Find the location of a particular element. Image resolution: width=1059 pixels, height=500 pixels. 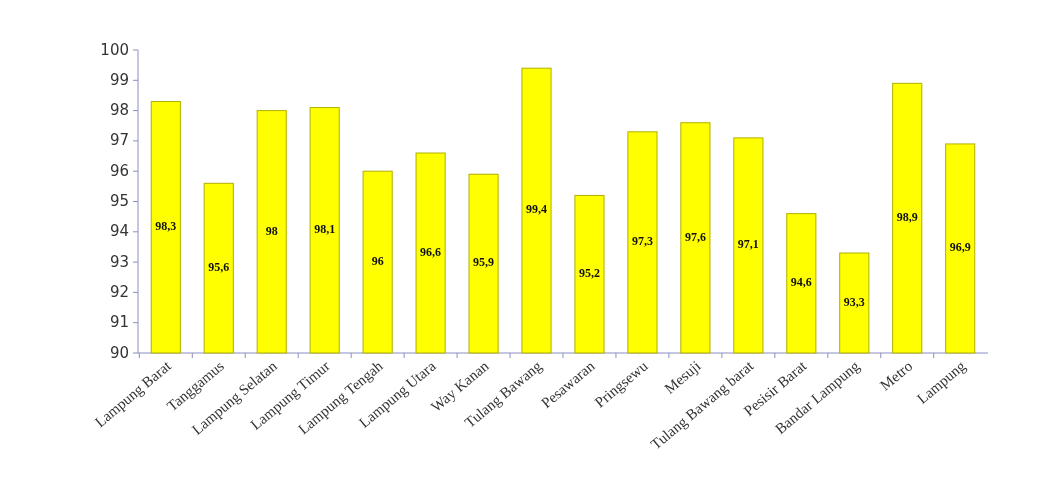

data-label: 98 is located at coordinates (271, 230).